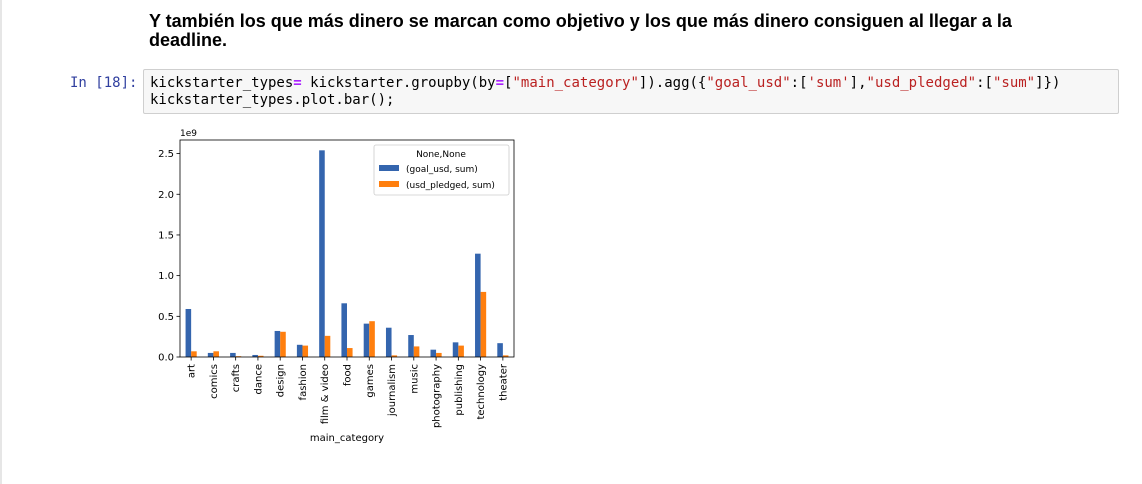 The height and width of the screenshot is (484, 1142). Describe the element at coordinates (575, 83) in the screenshot. I see `code-string: "main_category"` at that location.